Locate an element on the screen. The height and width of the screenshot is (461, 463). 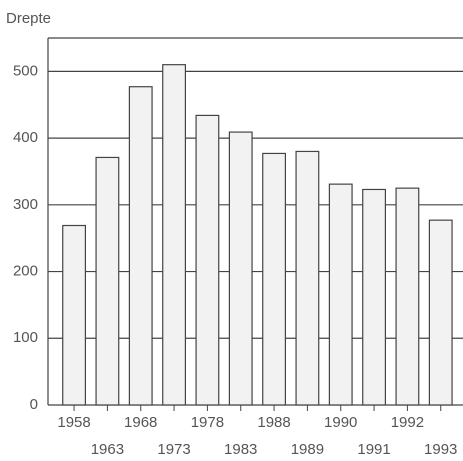
y-tick-label: 300 is located at coordinates (25, 204).